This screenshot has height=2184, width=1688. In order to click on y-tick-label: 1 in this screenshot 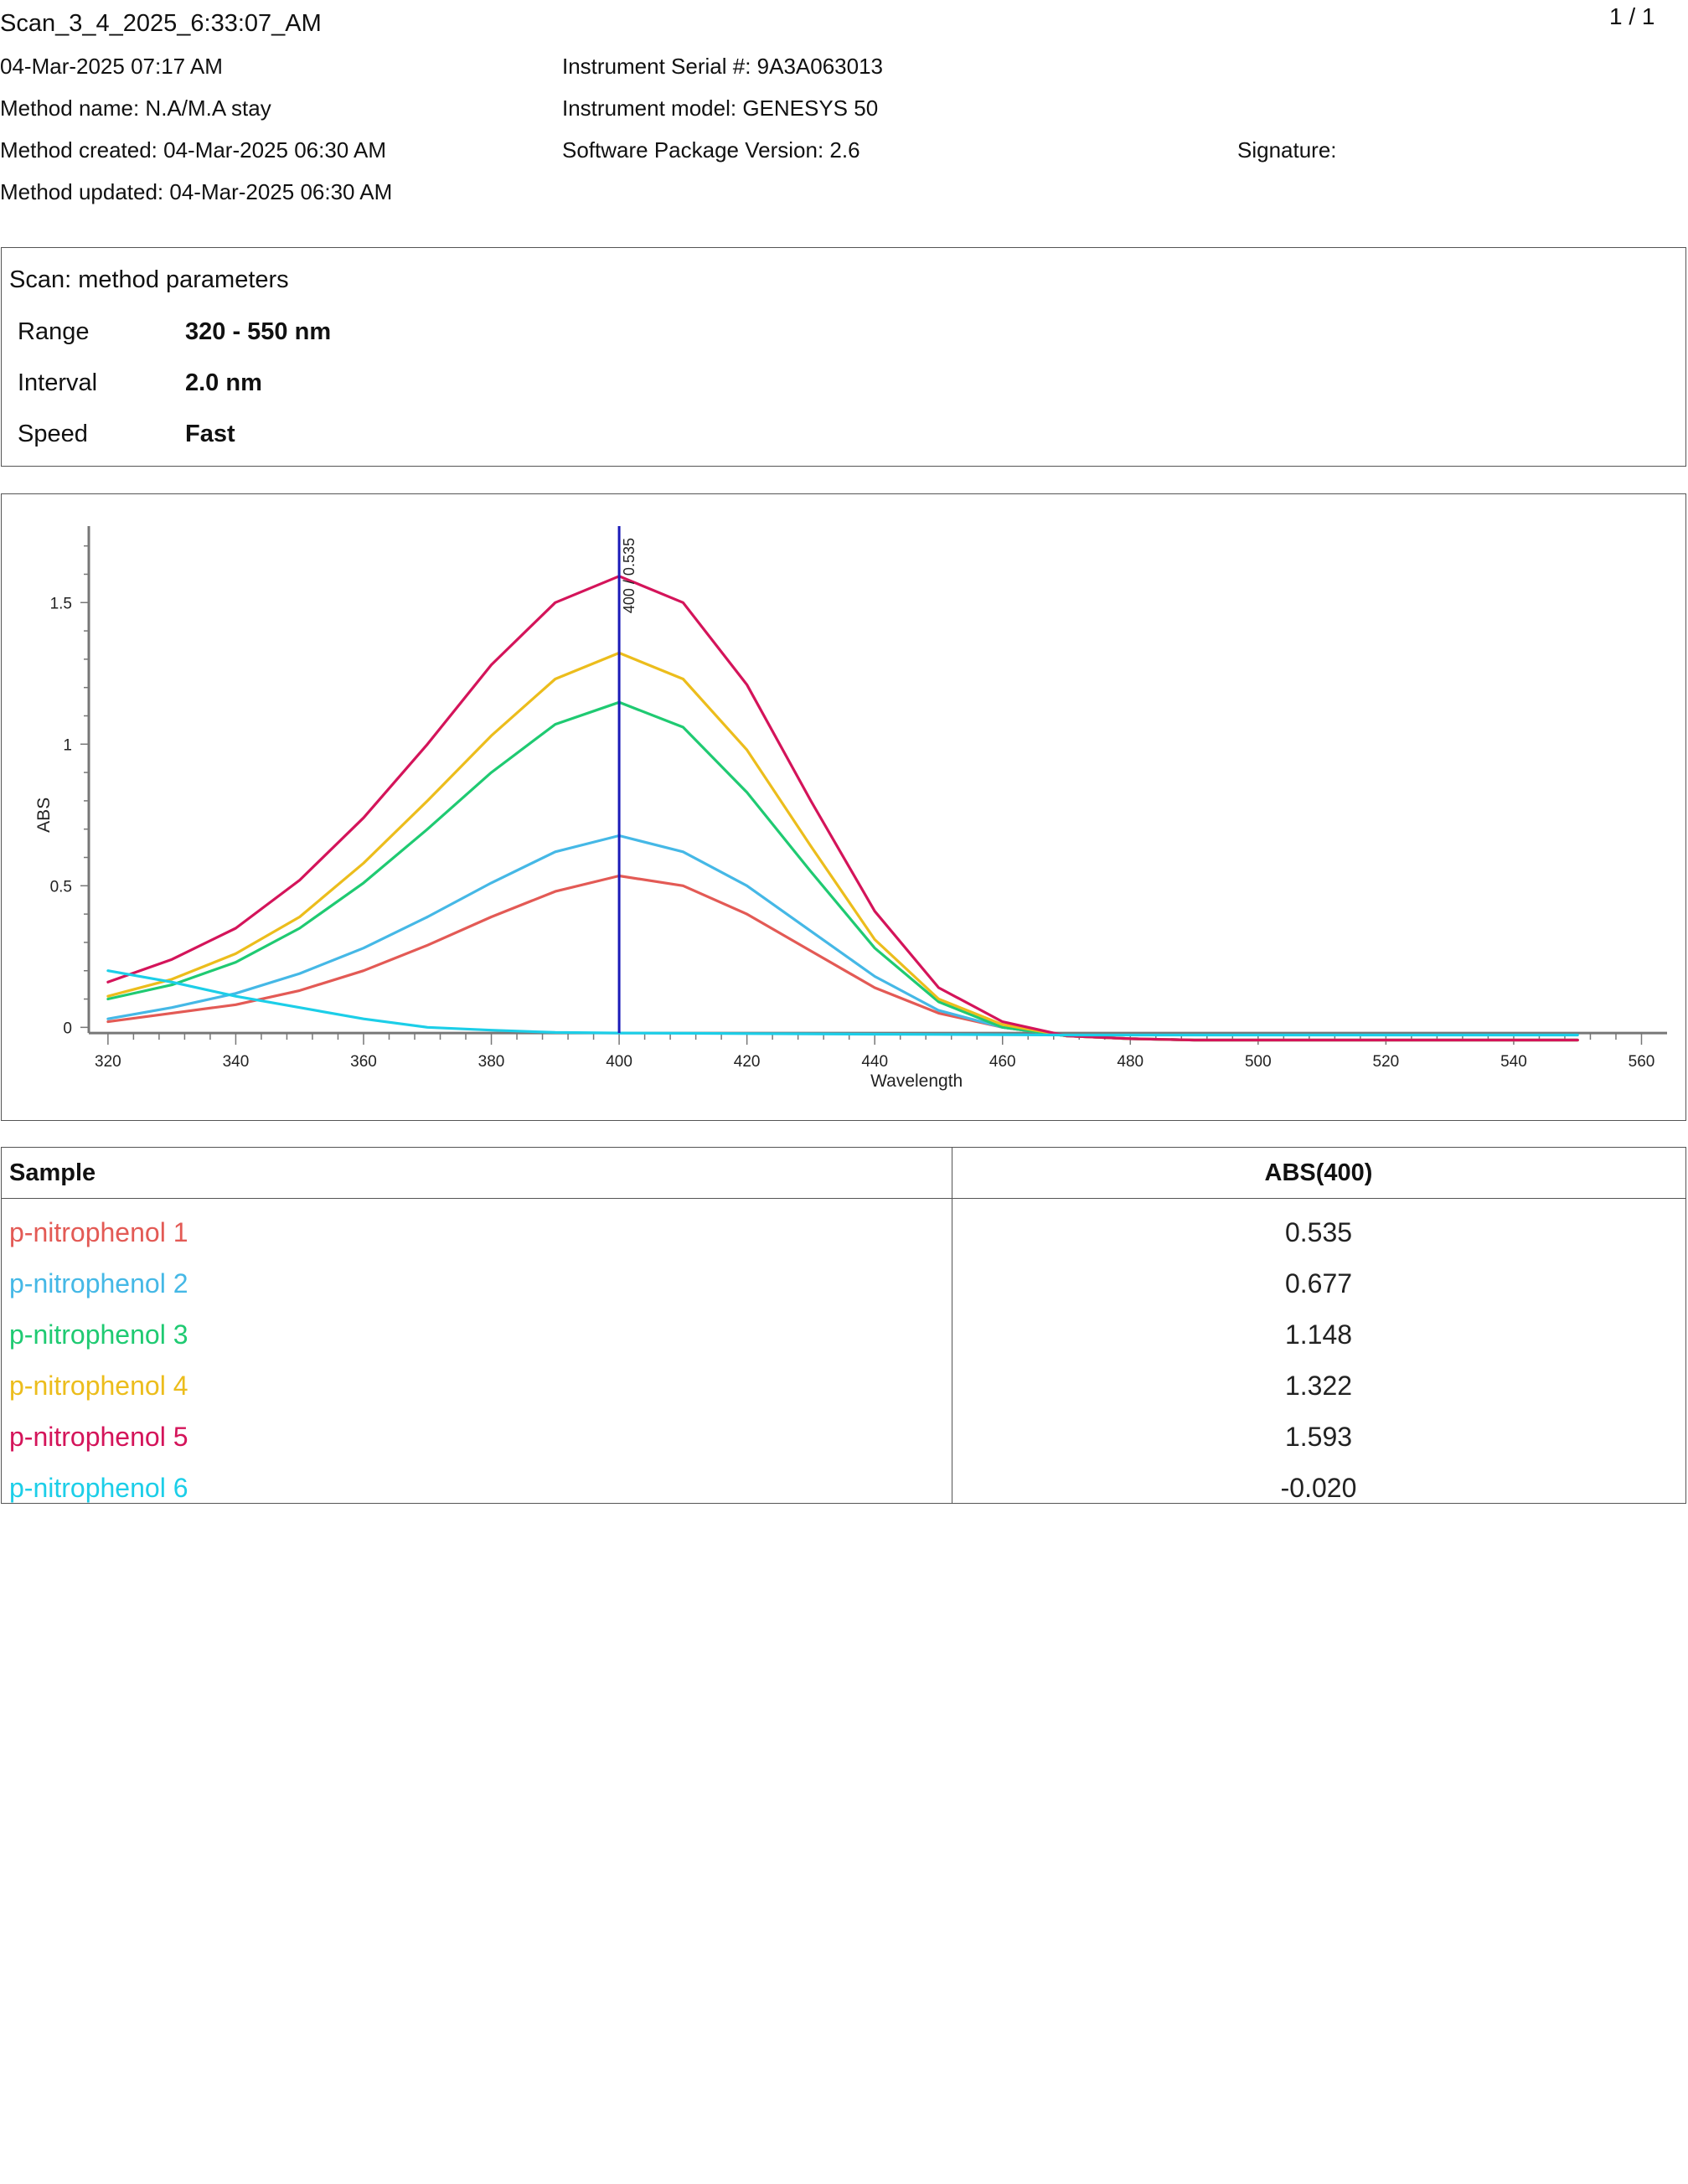, I will do `click(67, 745)`.